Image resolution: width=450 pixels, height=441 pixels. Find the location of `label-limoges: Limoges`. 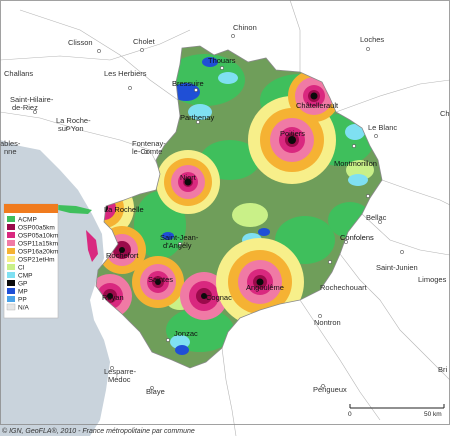

label-limoges: Limoges is located at coordinates (432, 279).